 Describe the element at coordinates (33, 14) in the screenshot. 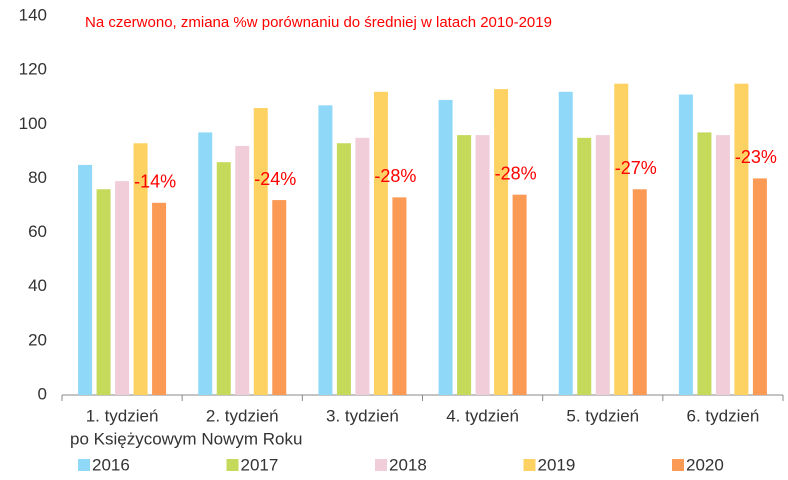

I see `y-tick-label: 140` at that location.